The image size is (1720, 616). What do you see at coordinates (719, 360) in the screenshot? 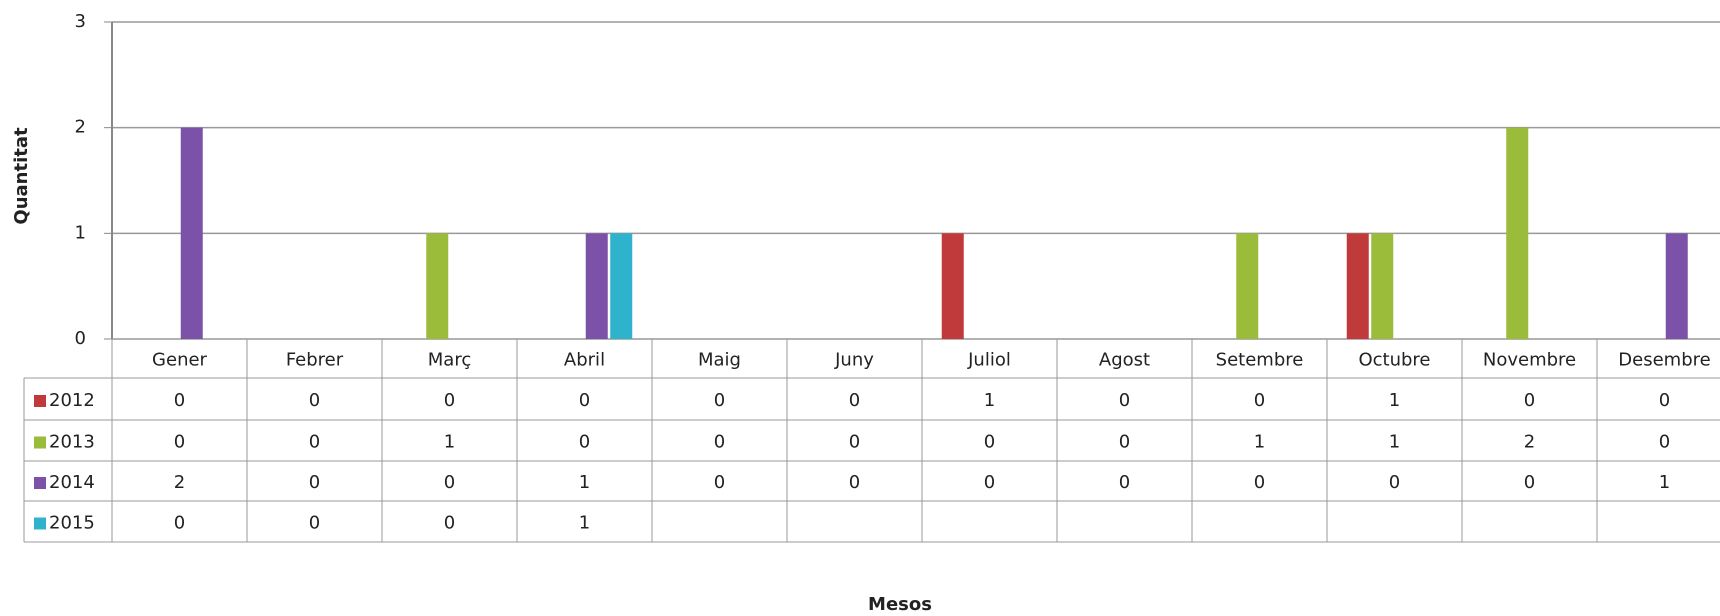
I see `x-tick-label: Maig` at bounding box center [719, 360].